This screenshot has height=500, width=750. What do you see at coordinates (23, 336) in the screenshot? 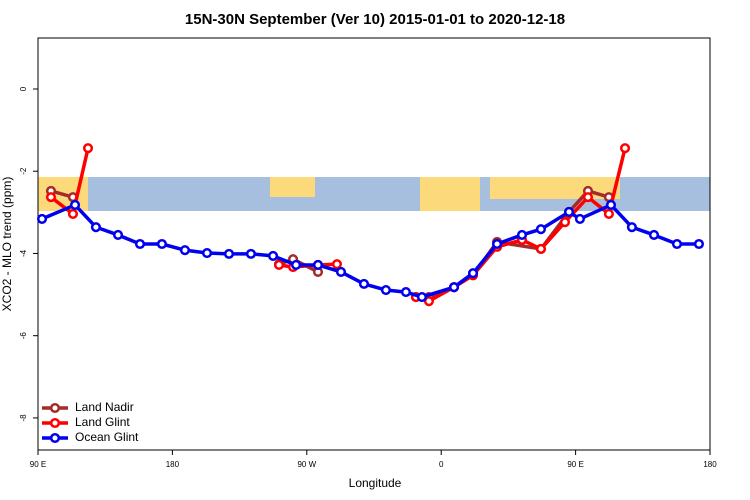
I see `y-tick-label: -6` at bounding box center [23, 336].